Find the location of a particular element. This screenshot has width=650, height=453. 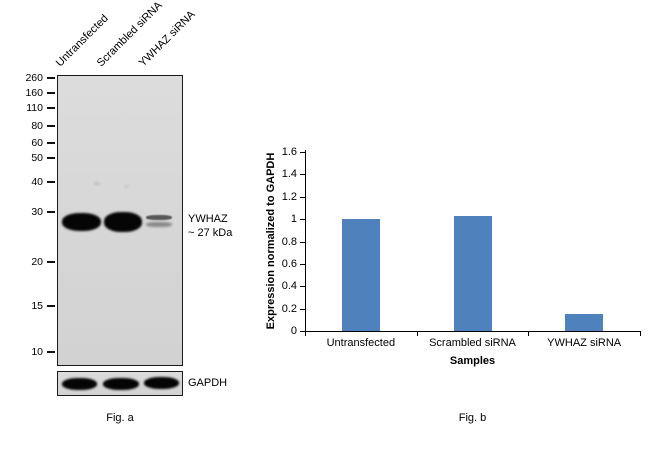

x-axis-category-label: Scrambled siRNA is located at coordinates (472, 343).